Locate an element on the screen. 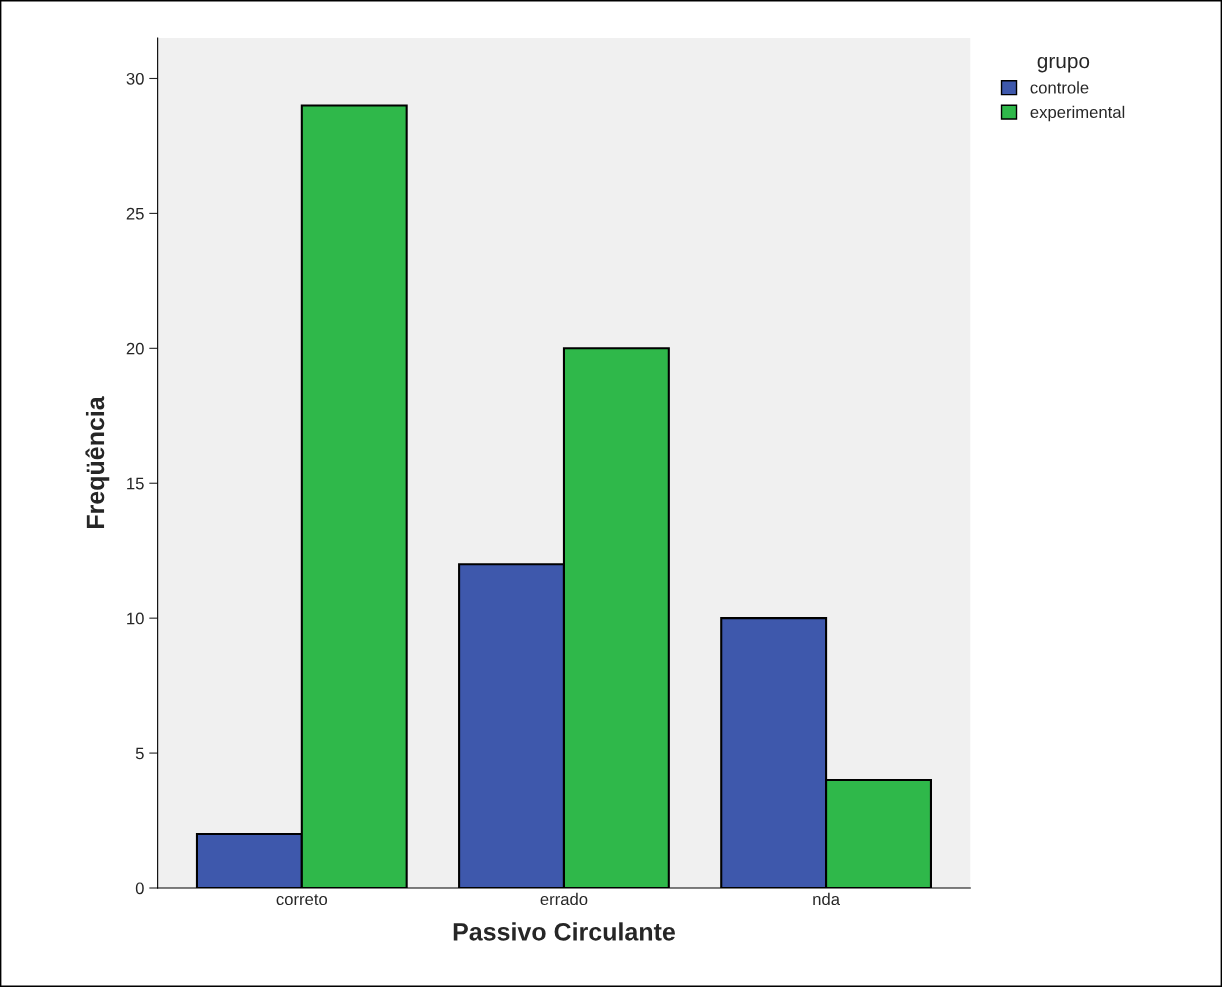 The image size is (1222, 987). legend-label: controle is located at coordinates (1059, 87).